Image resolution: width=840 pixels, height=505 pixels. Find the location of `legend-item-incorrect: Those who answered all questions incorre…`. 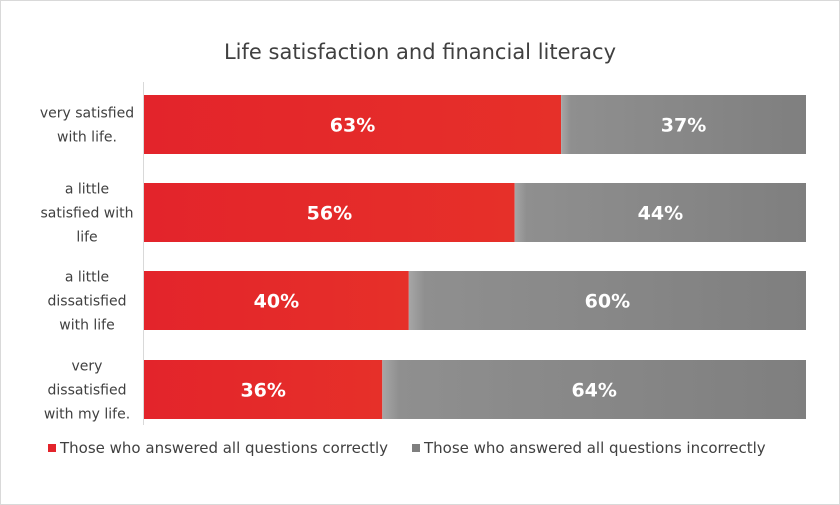

legend-item-incorrect: Those who answered all questions incorre… is located at coordinates (589, 448).